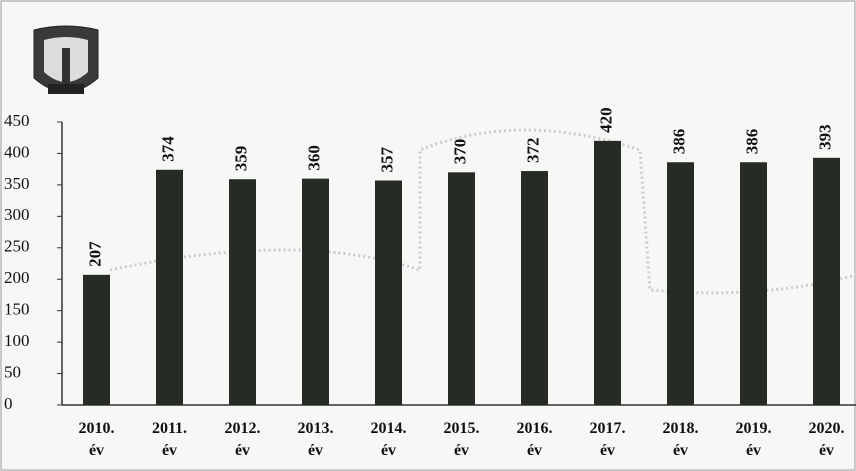 The height and width of the screenshot is (471, 856). What do you see at coordinates (66, 59) in the screenshot?
I see `logo` at bounding box center [66, 59].